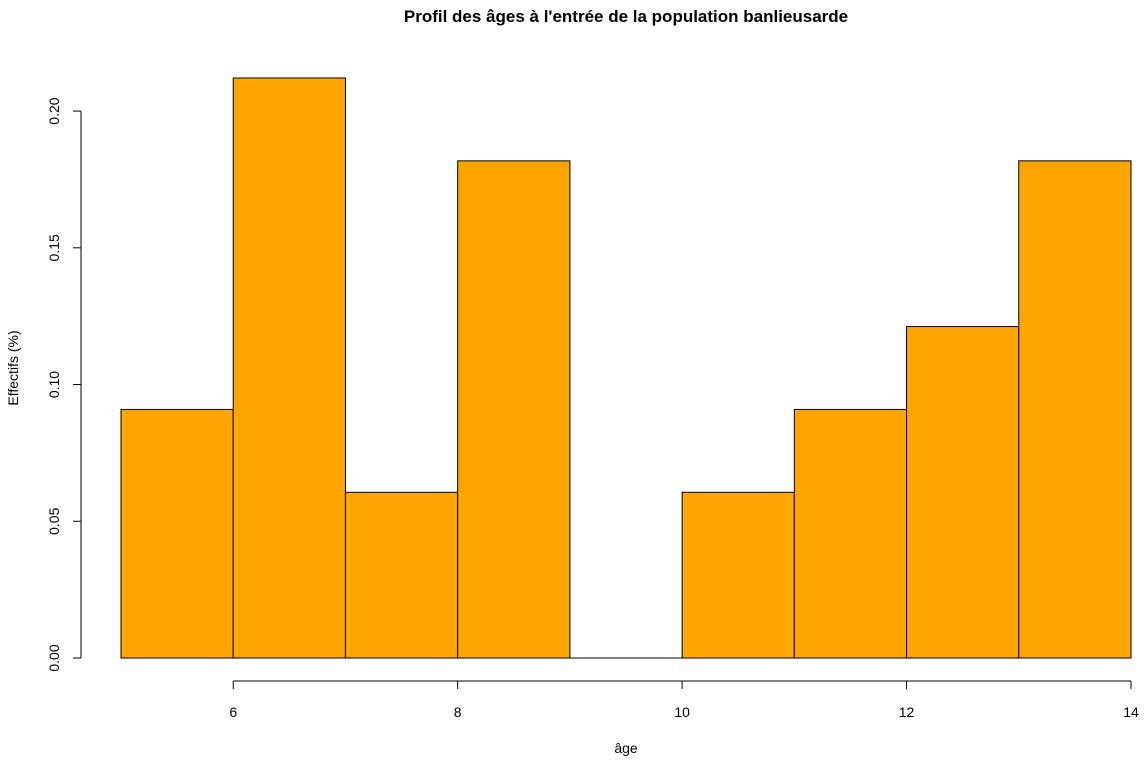 The height and width of the screenshot is (762, 1144). I want to click on y-tick-label: 0.15, so click(54, 247).